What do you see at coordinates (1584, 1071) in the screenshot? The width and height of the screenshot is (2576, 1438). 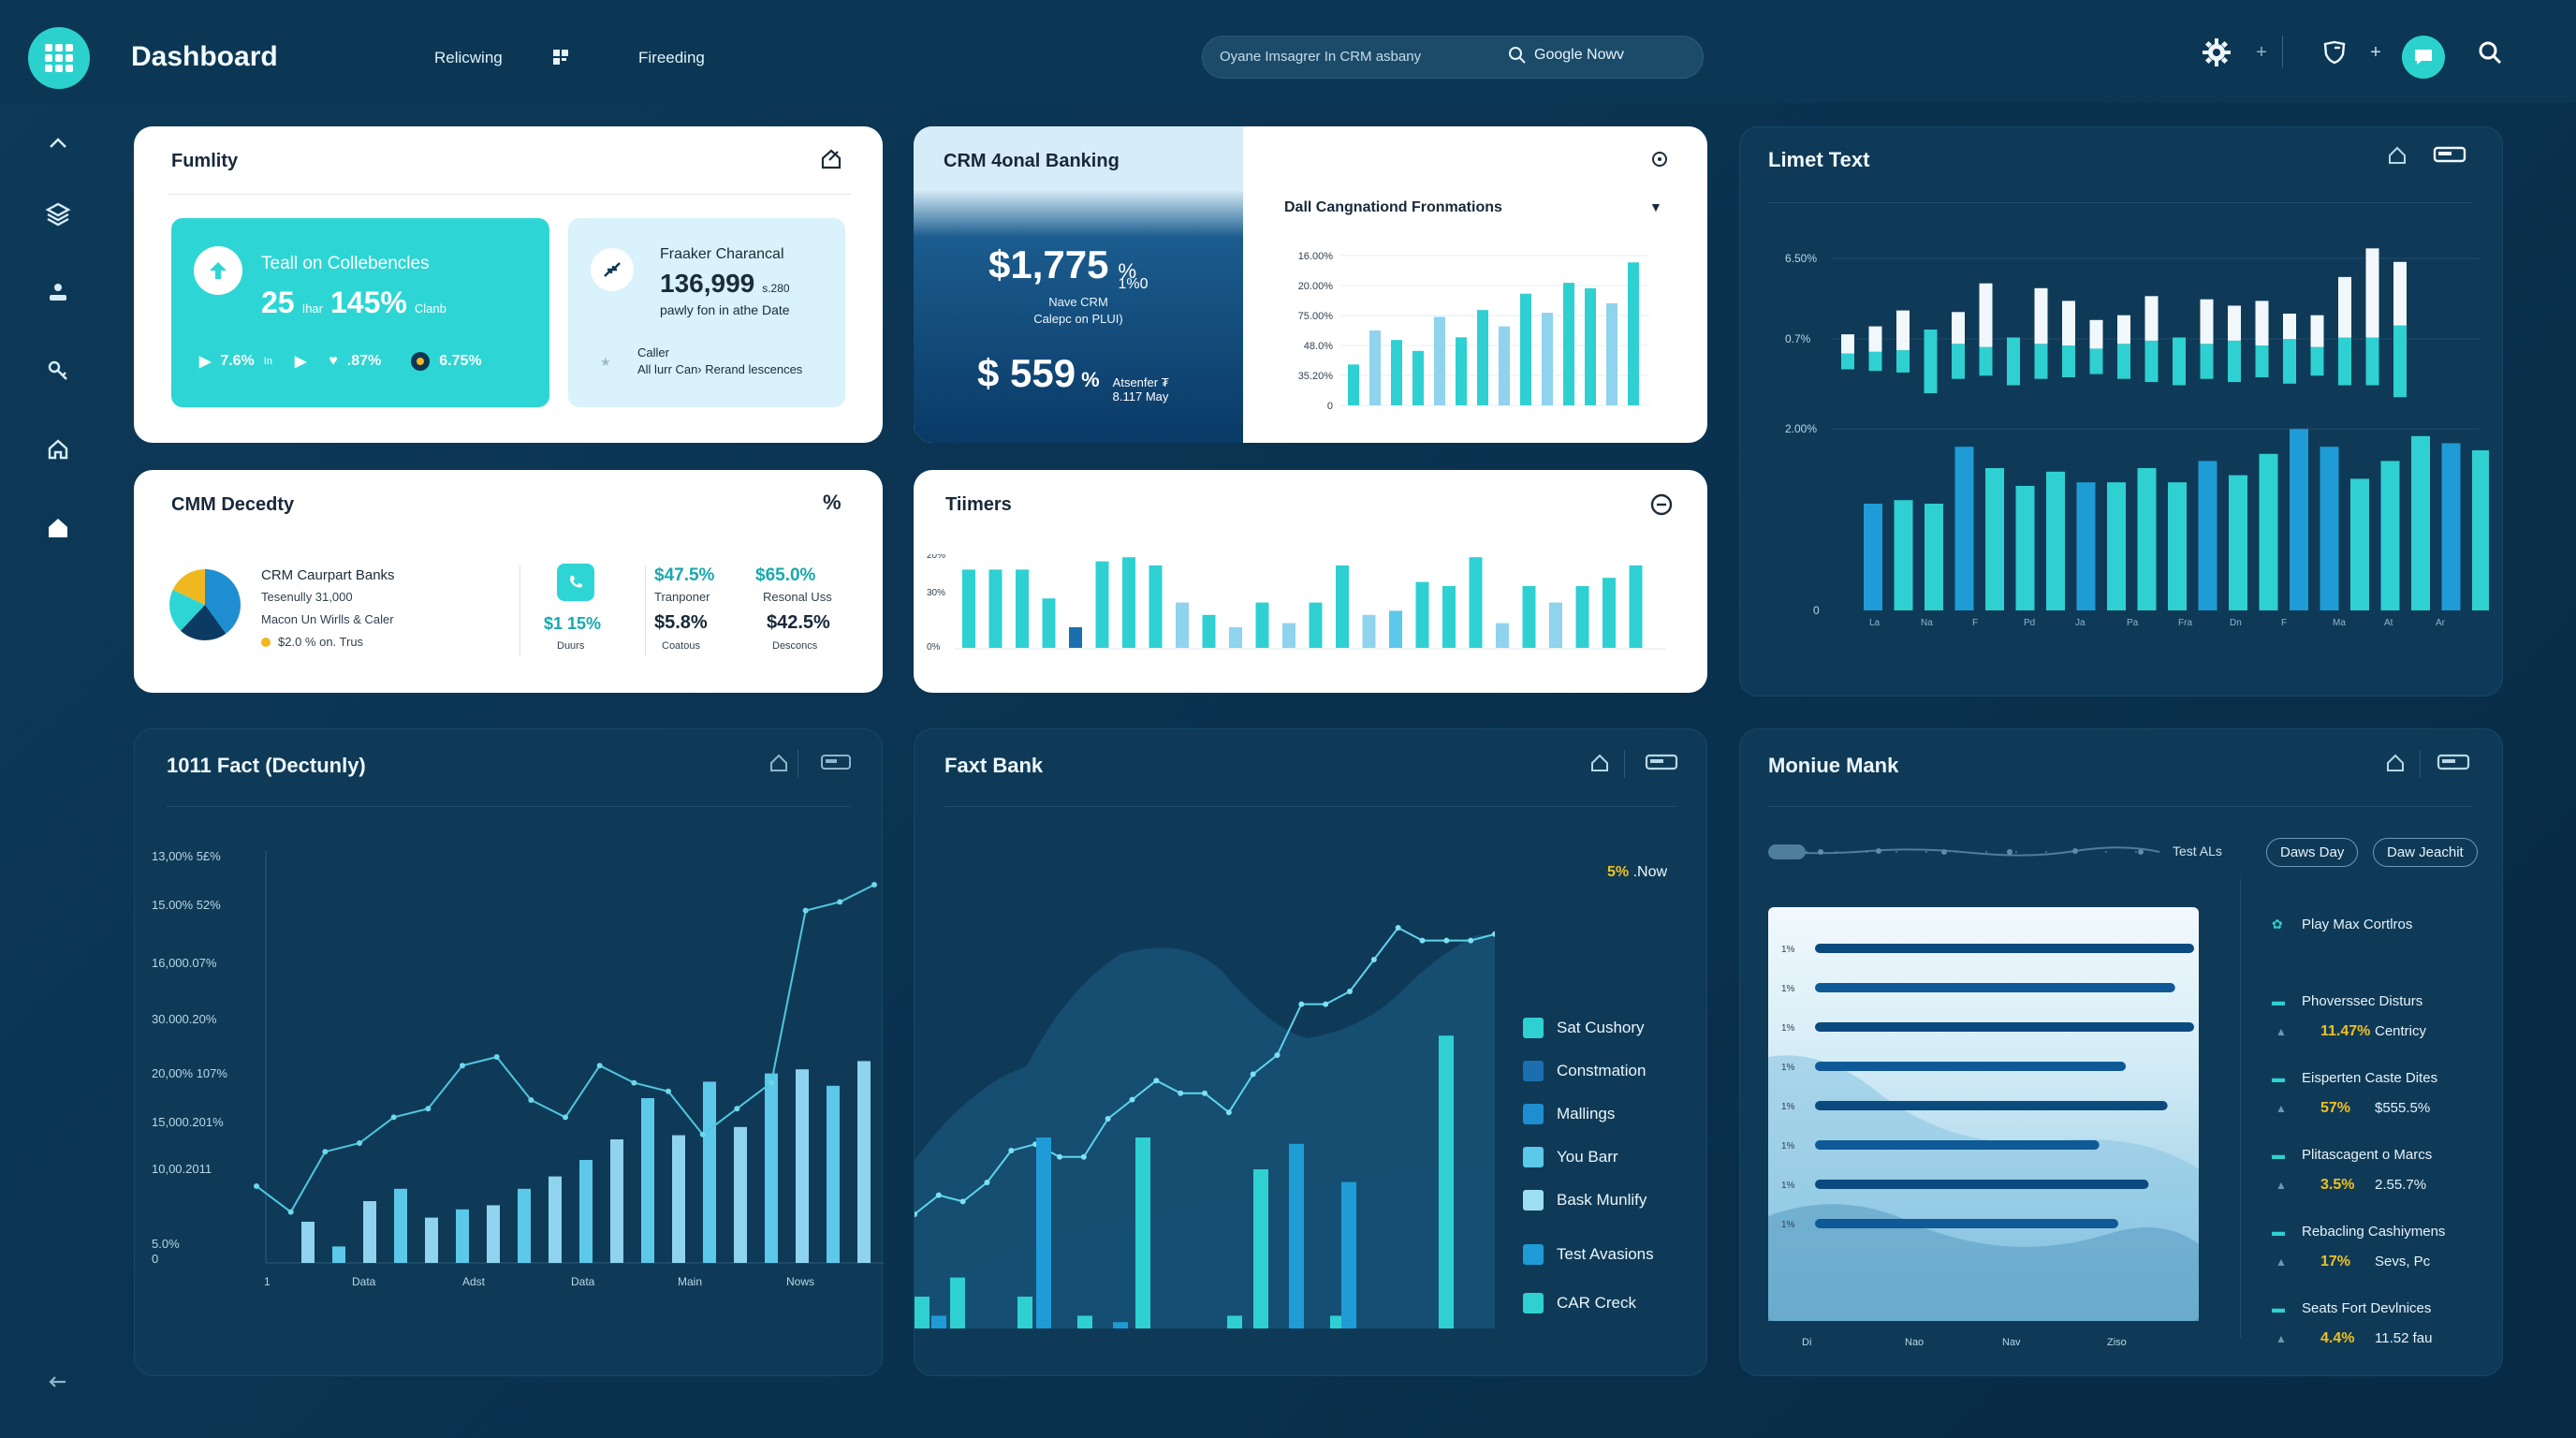 I see `legend-item: Constmation` at bounding box center [1584, 1071].